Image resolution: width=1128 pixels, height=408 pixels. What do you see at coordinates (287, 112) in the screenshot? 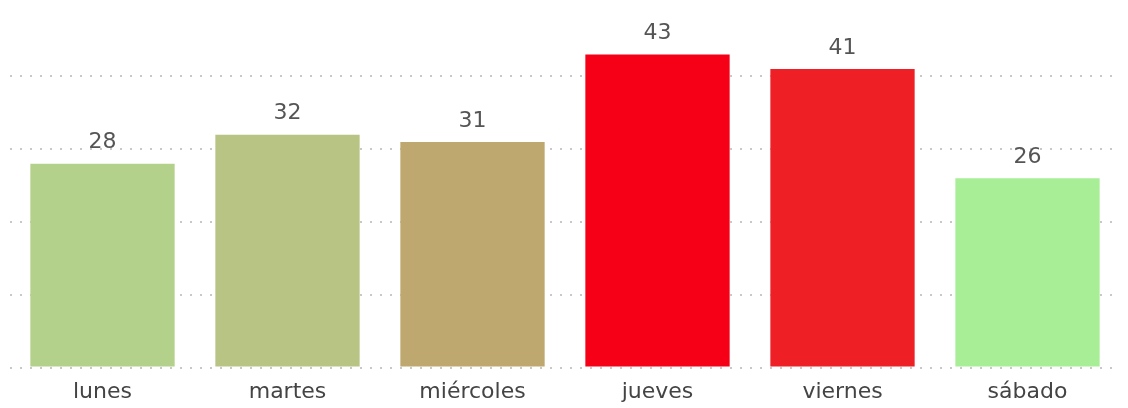
I see `data-label: 32` at bounding box center [287, 112].